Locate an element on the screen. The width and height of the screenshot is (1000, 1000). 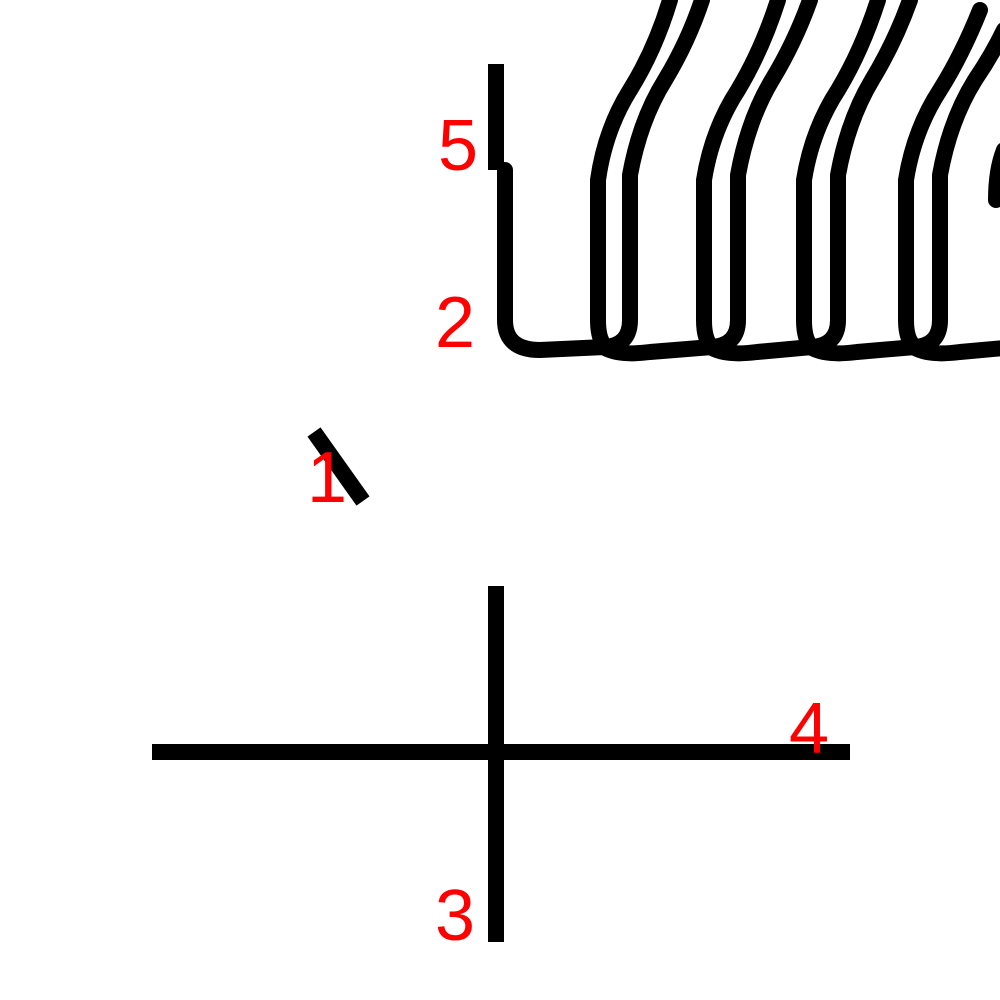
stroke-2-loop-e is located at coordinates (841, 177).